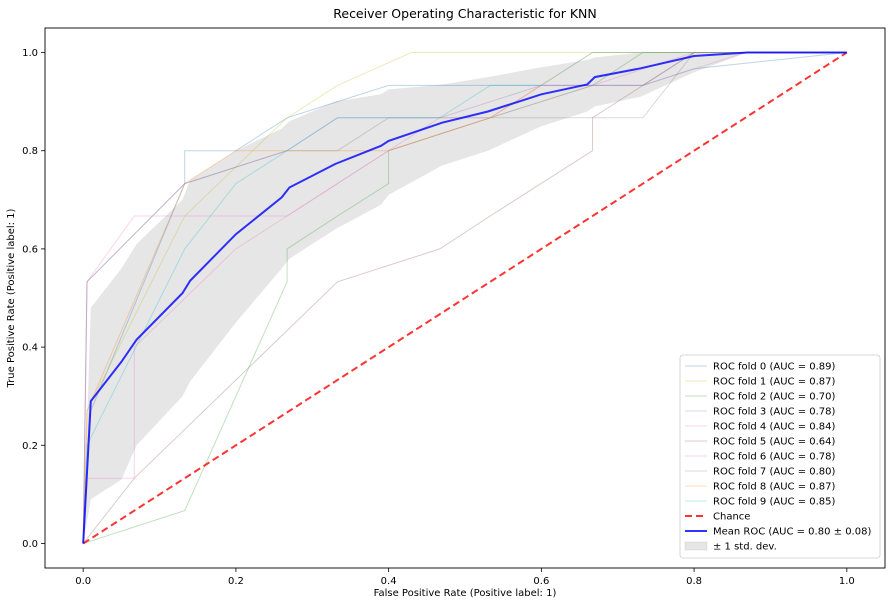 This screenshot has width=888, height=604. Describe the element at coordinates (847, 581) in the screenshot. I see `x-tick-label: 1.0` at that location.